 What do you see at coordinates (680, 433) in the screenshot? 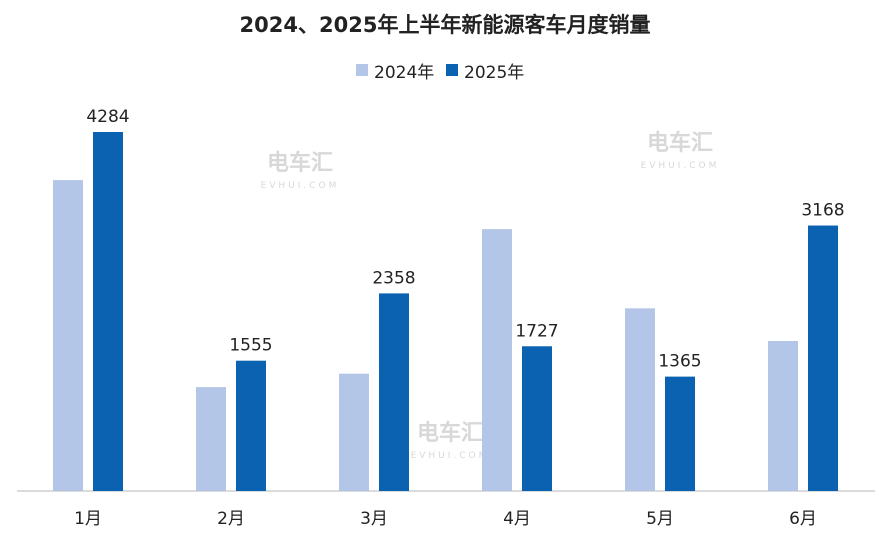
I see `bar-2025年-5月` at bounding box center [680, 433].